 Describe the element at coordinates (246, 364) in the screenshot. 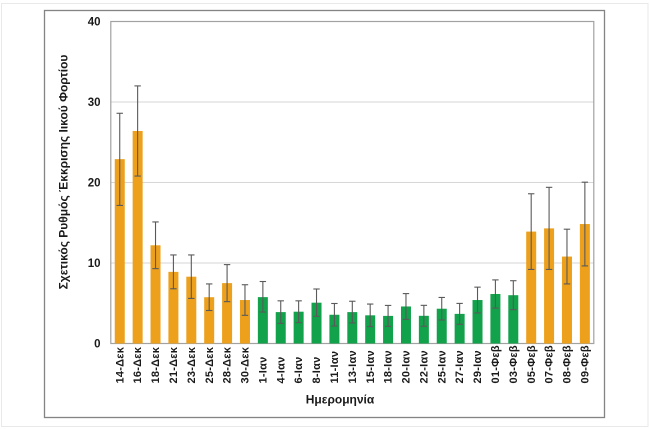

I see `svg-text: 30-Δεκ` at that location.